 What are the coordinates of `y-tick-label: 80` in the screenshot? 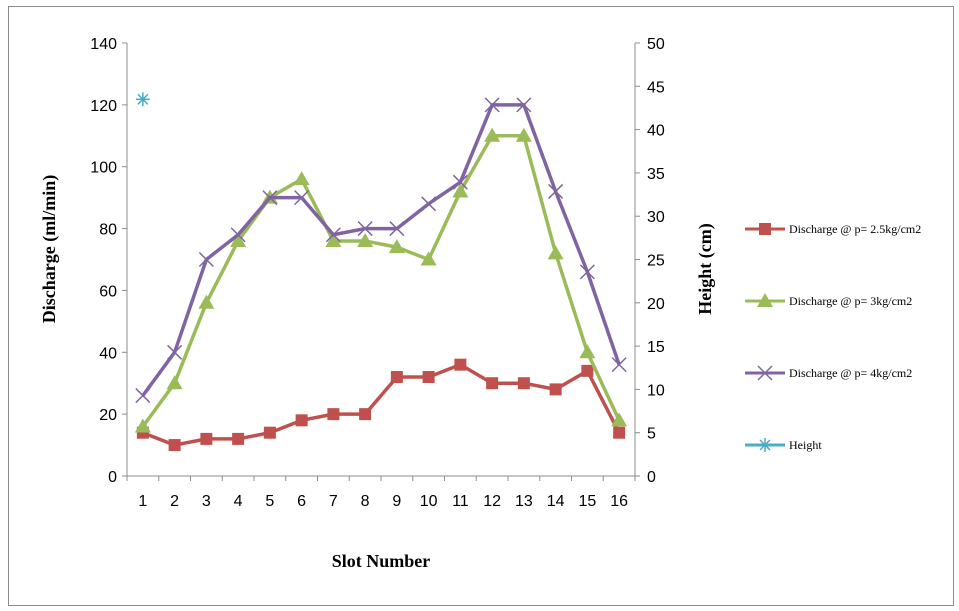 It's located at (108, 230).